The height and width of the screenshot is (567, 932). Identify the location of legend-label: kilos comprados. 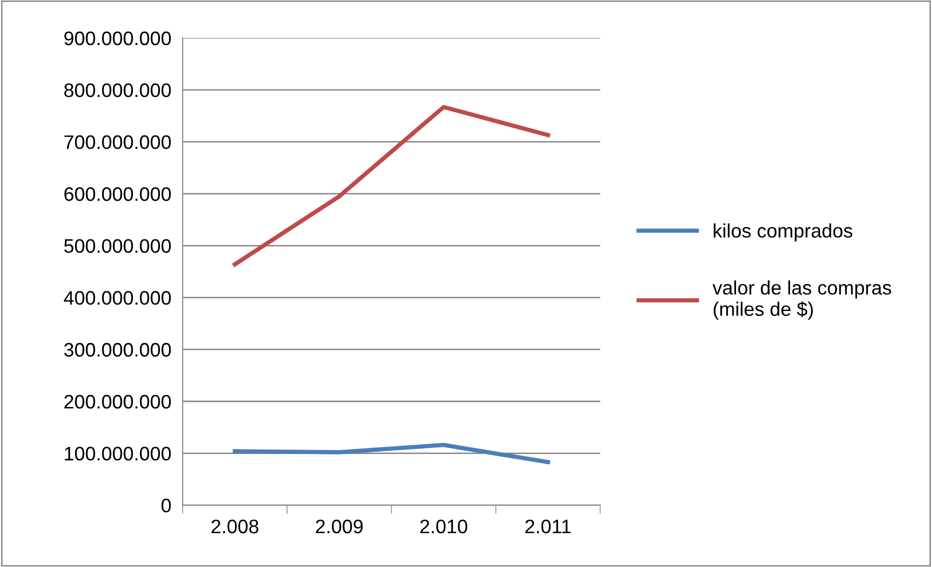
(783, 232).